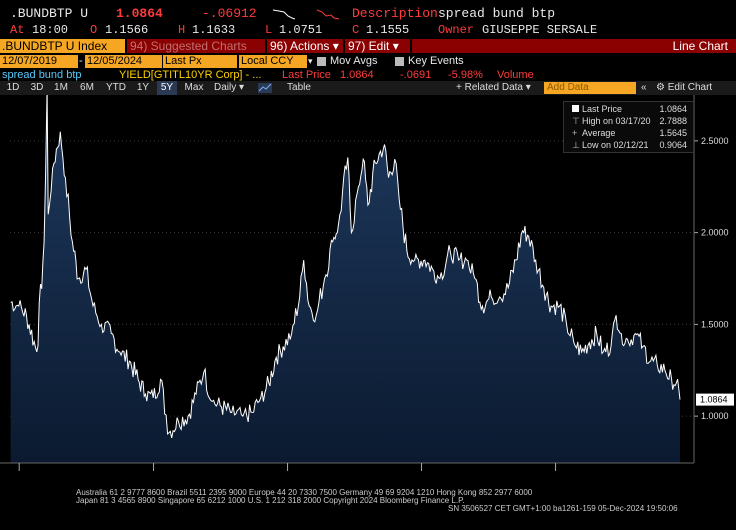 This screenshot has width=736, height=530. What do you see at coordinates (399, 61) in the screenshot?
I see `key-events-checkbox` at bounding box center [399, 61].